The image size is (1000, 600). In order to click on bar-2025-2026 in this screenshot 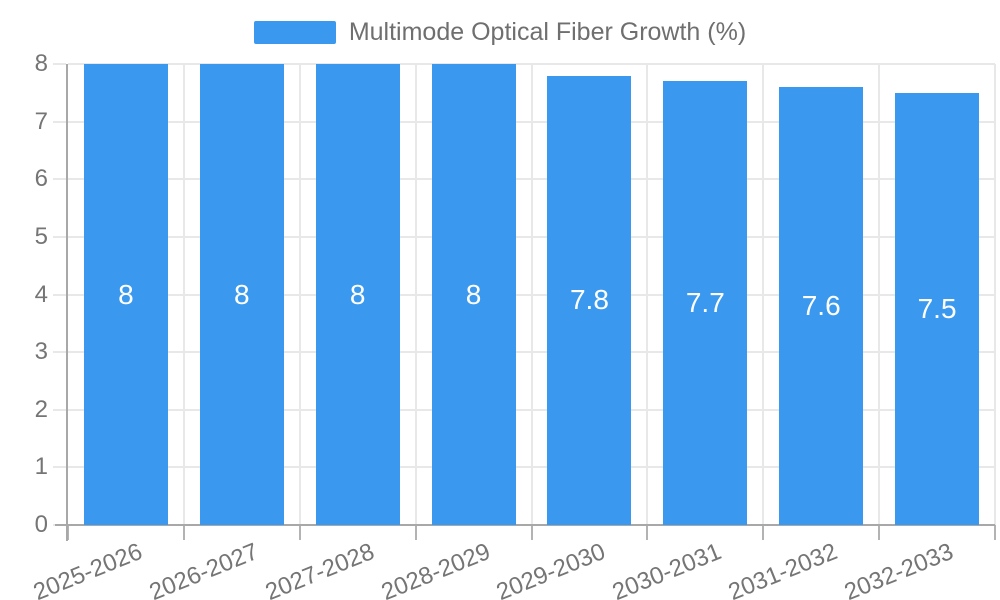, I will do `click(125, 294)`.